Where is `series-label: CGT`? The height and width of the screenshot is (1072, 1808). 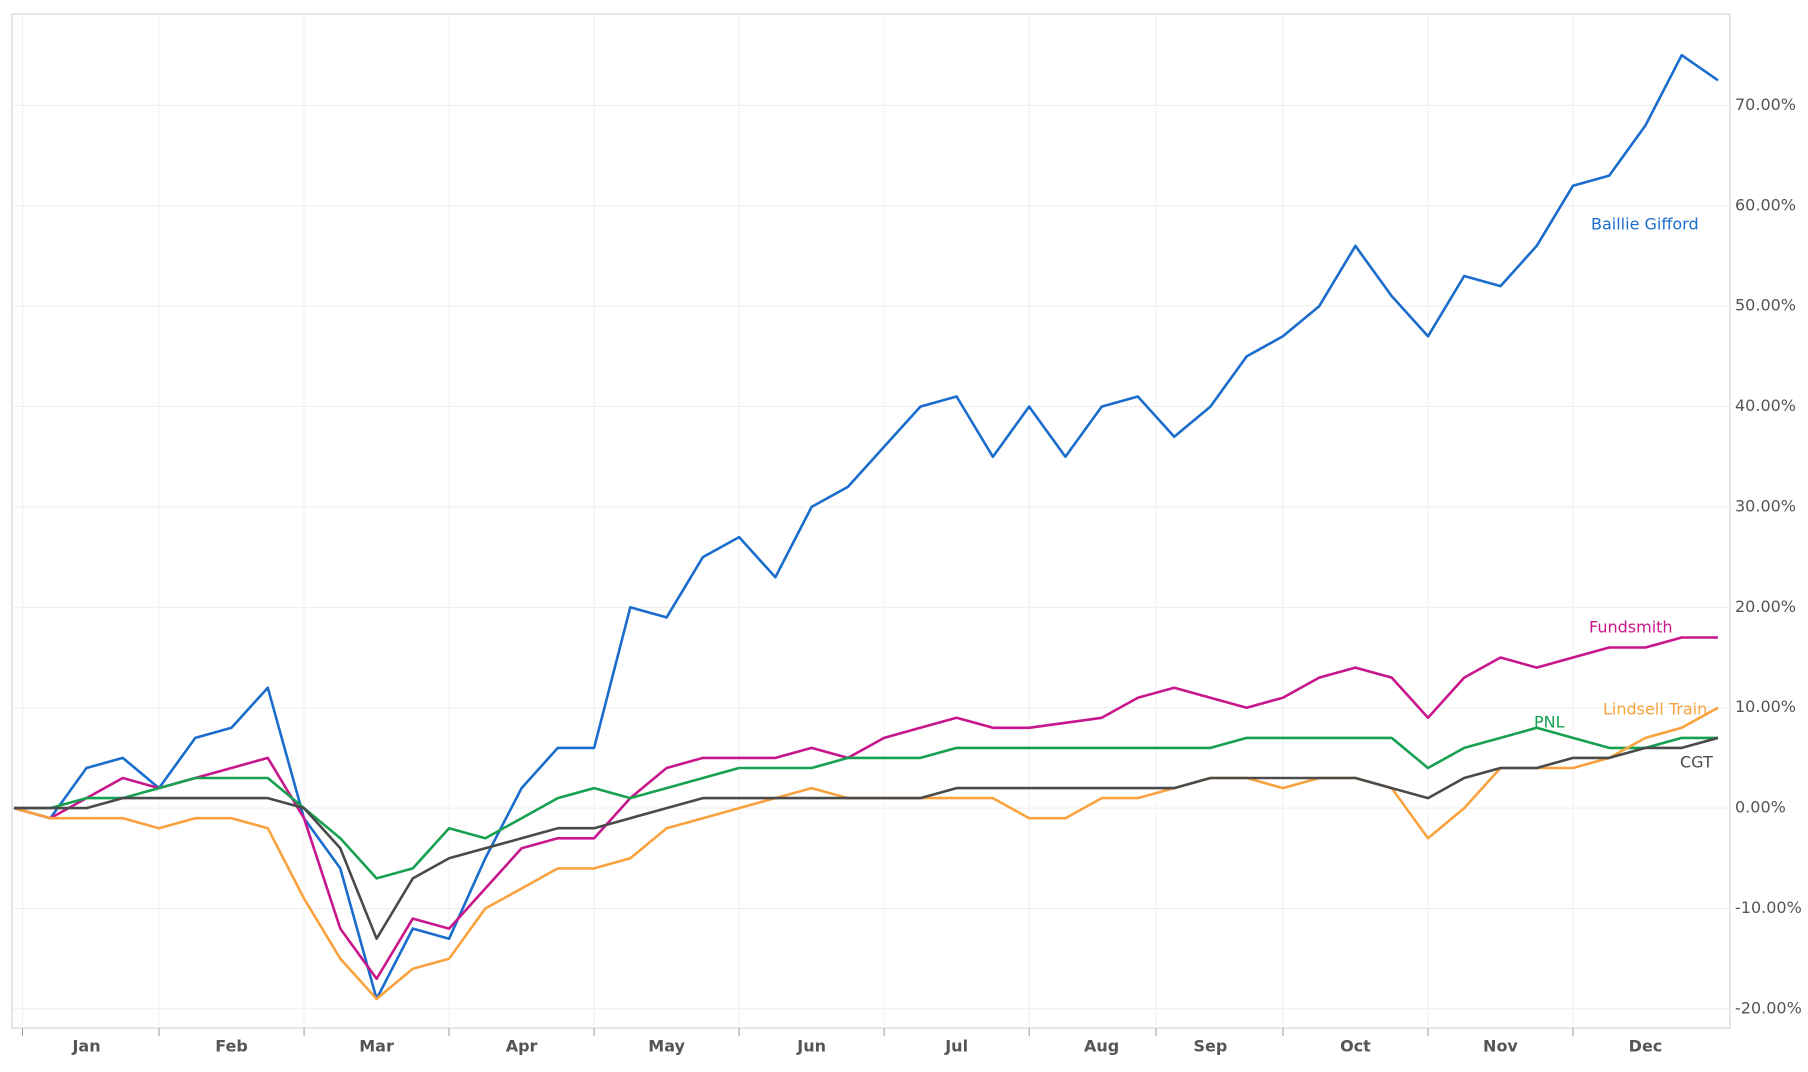 series-label: CGT is located at coordinates (1696, 762).